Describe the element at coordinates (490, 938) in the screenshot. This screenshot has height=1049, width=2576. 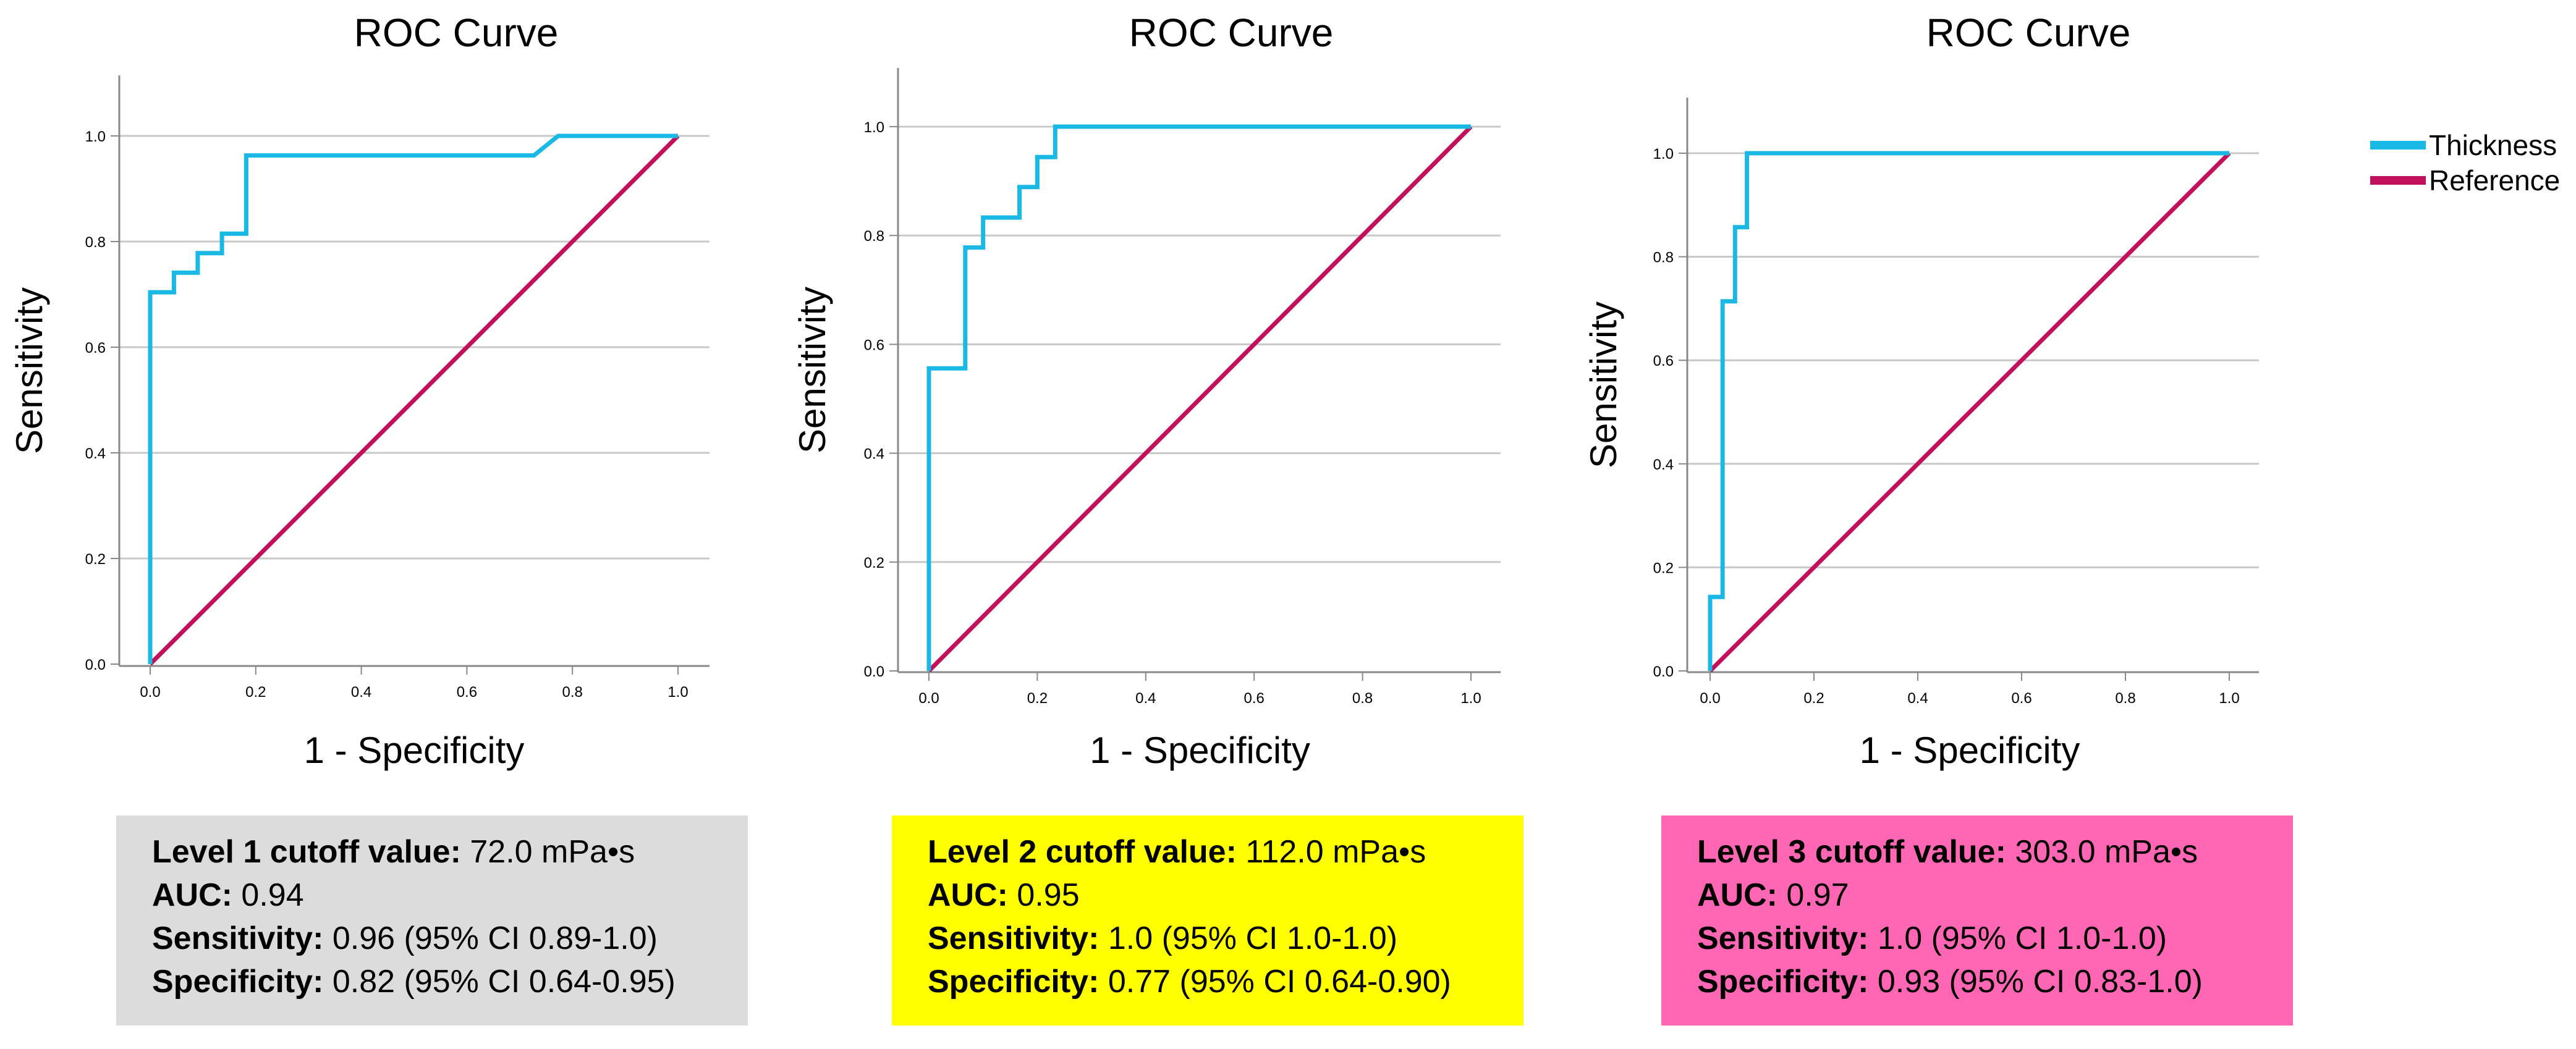
I see `info-value: 0.96 (95% CI 0.89-1.0)` at that location.